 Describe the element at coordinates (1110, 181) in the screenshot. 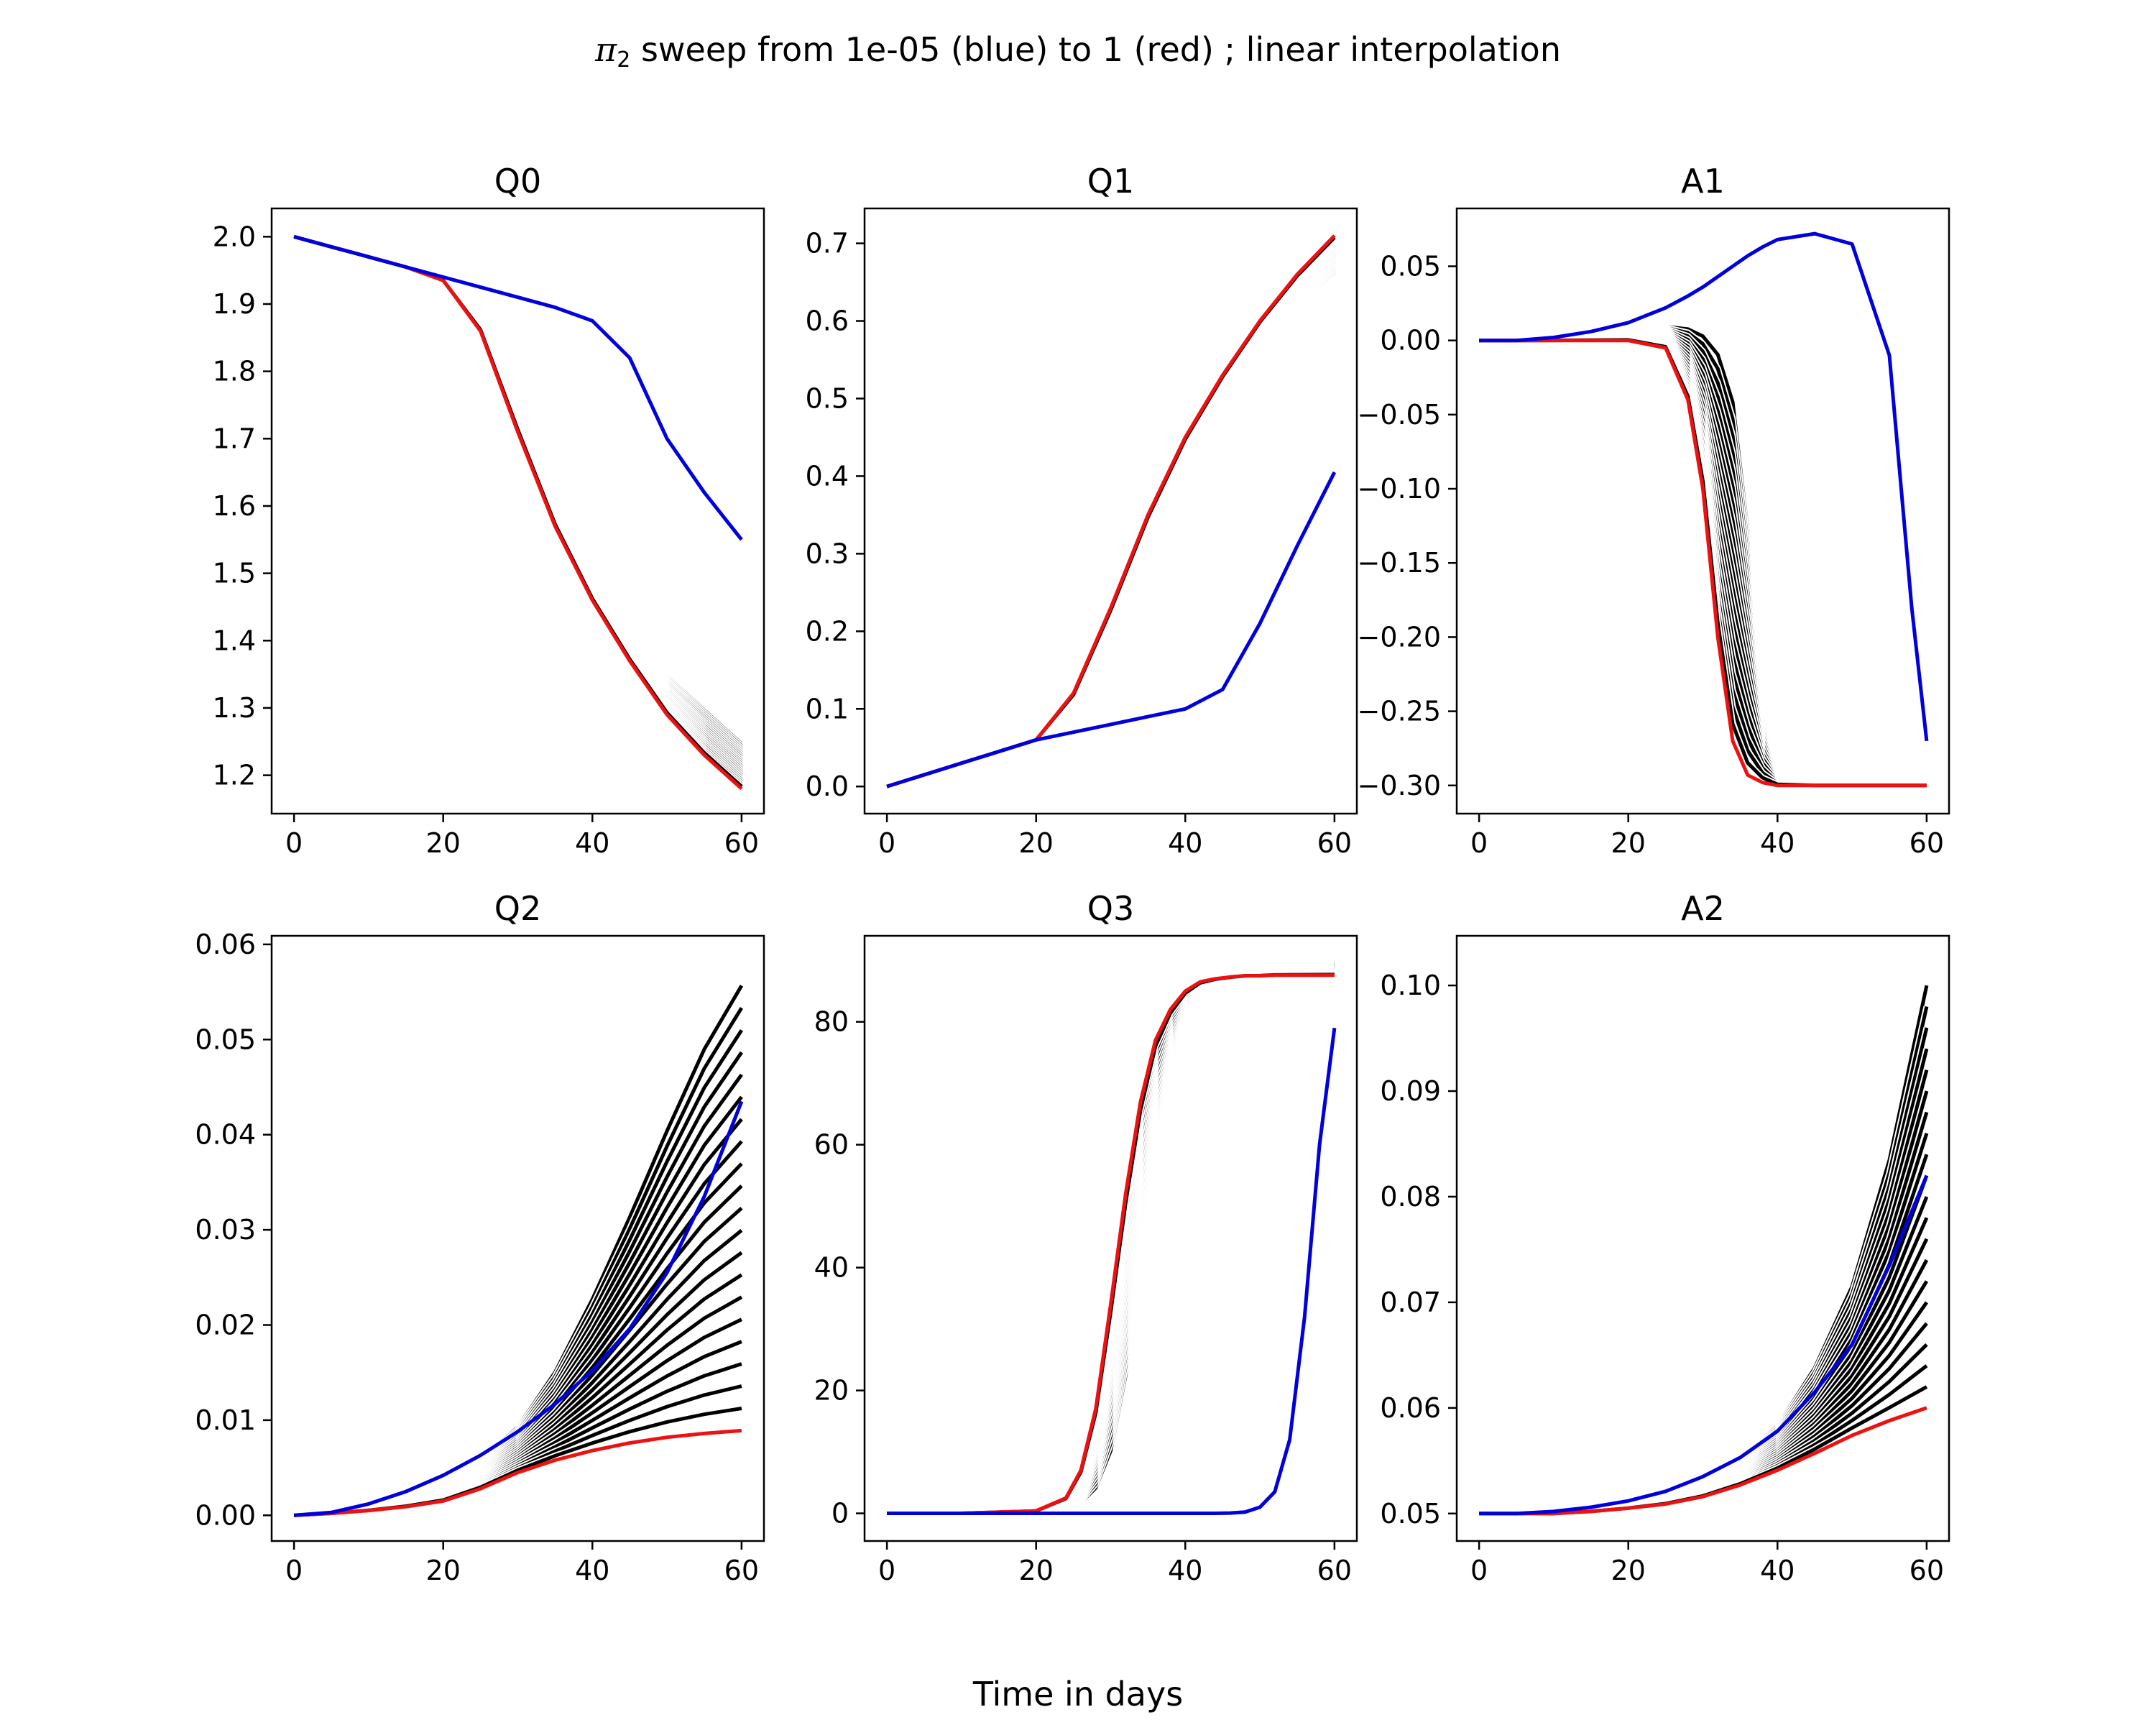

I see `subplot-title: Q1` at that location.